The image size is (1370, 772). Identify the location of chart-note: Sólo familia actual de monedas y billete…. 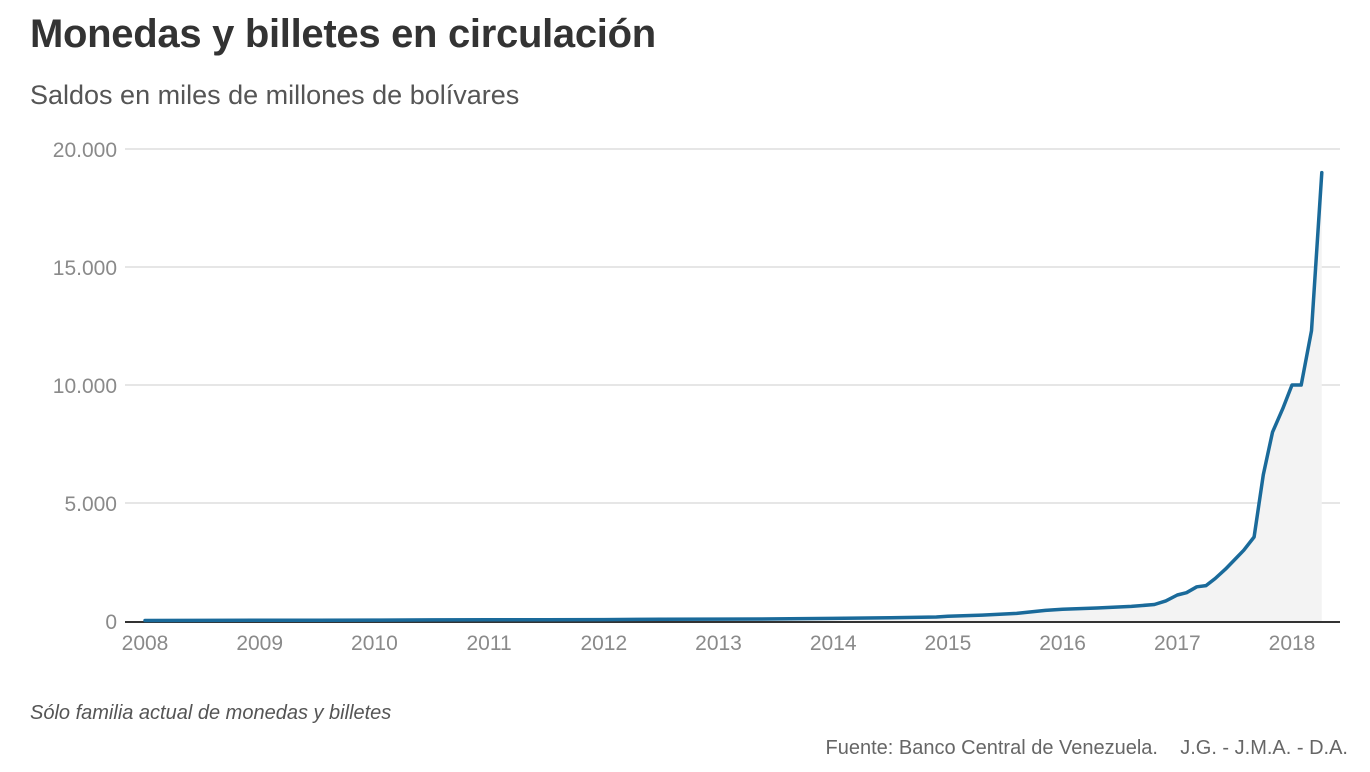
(211, 713).